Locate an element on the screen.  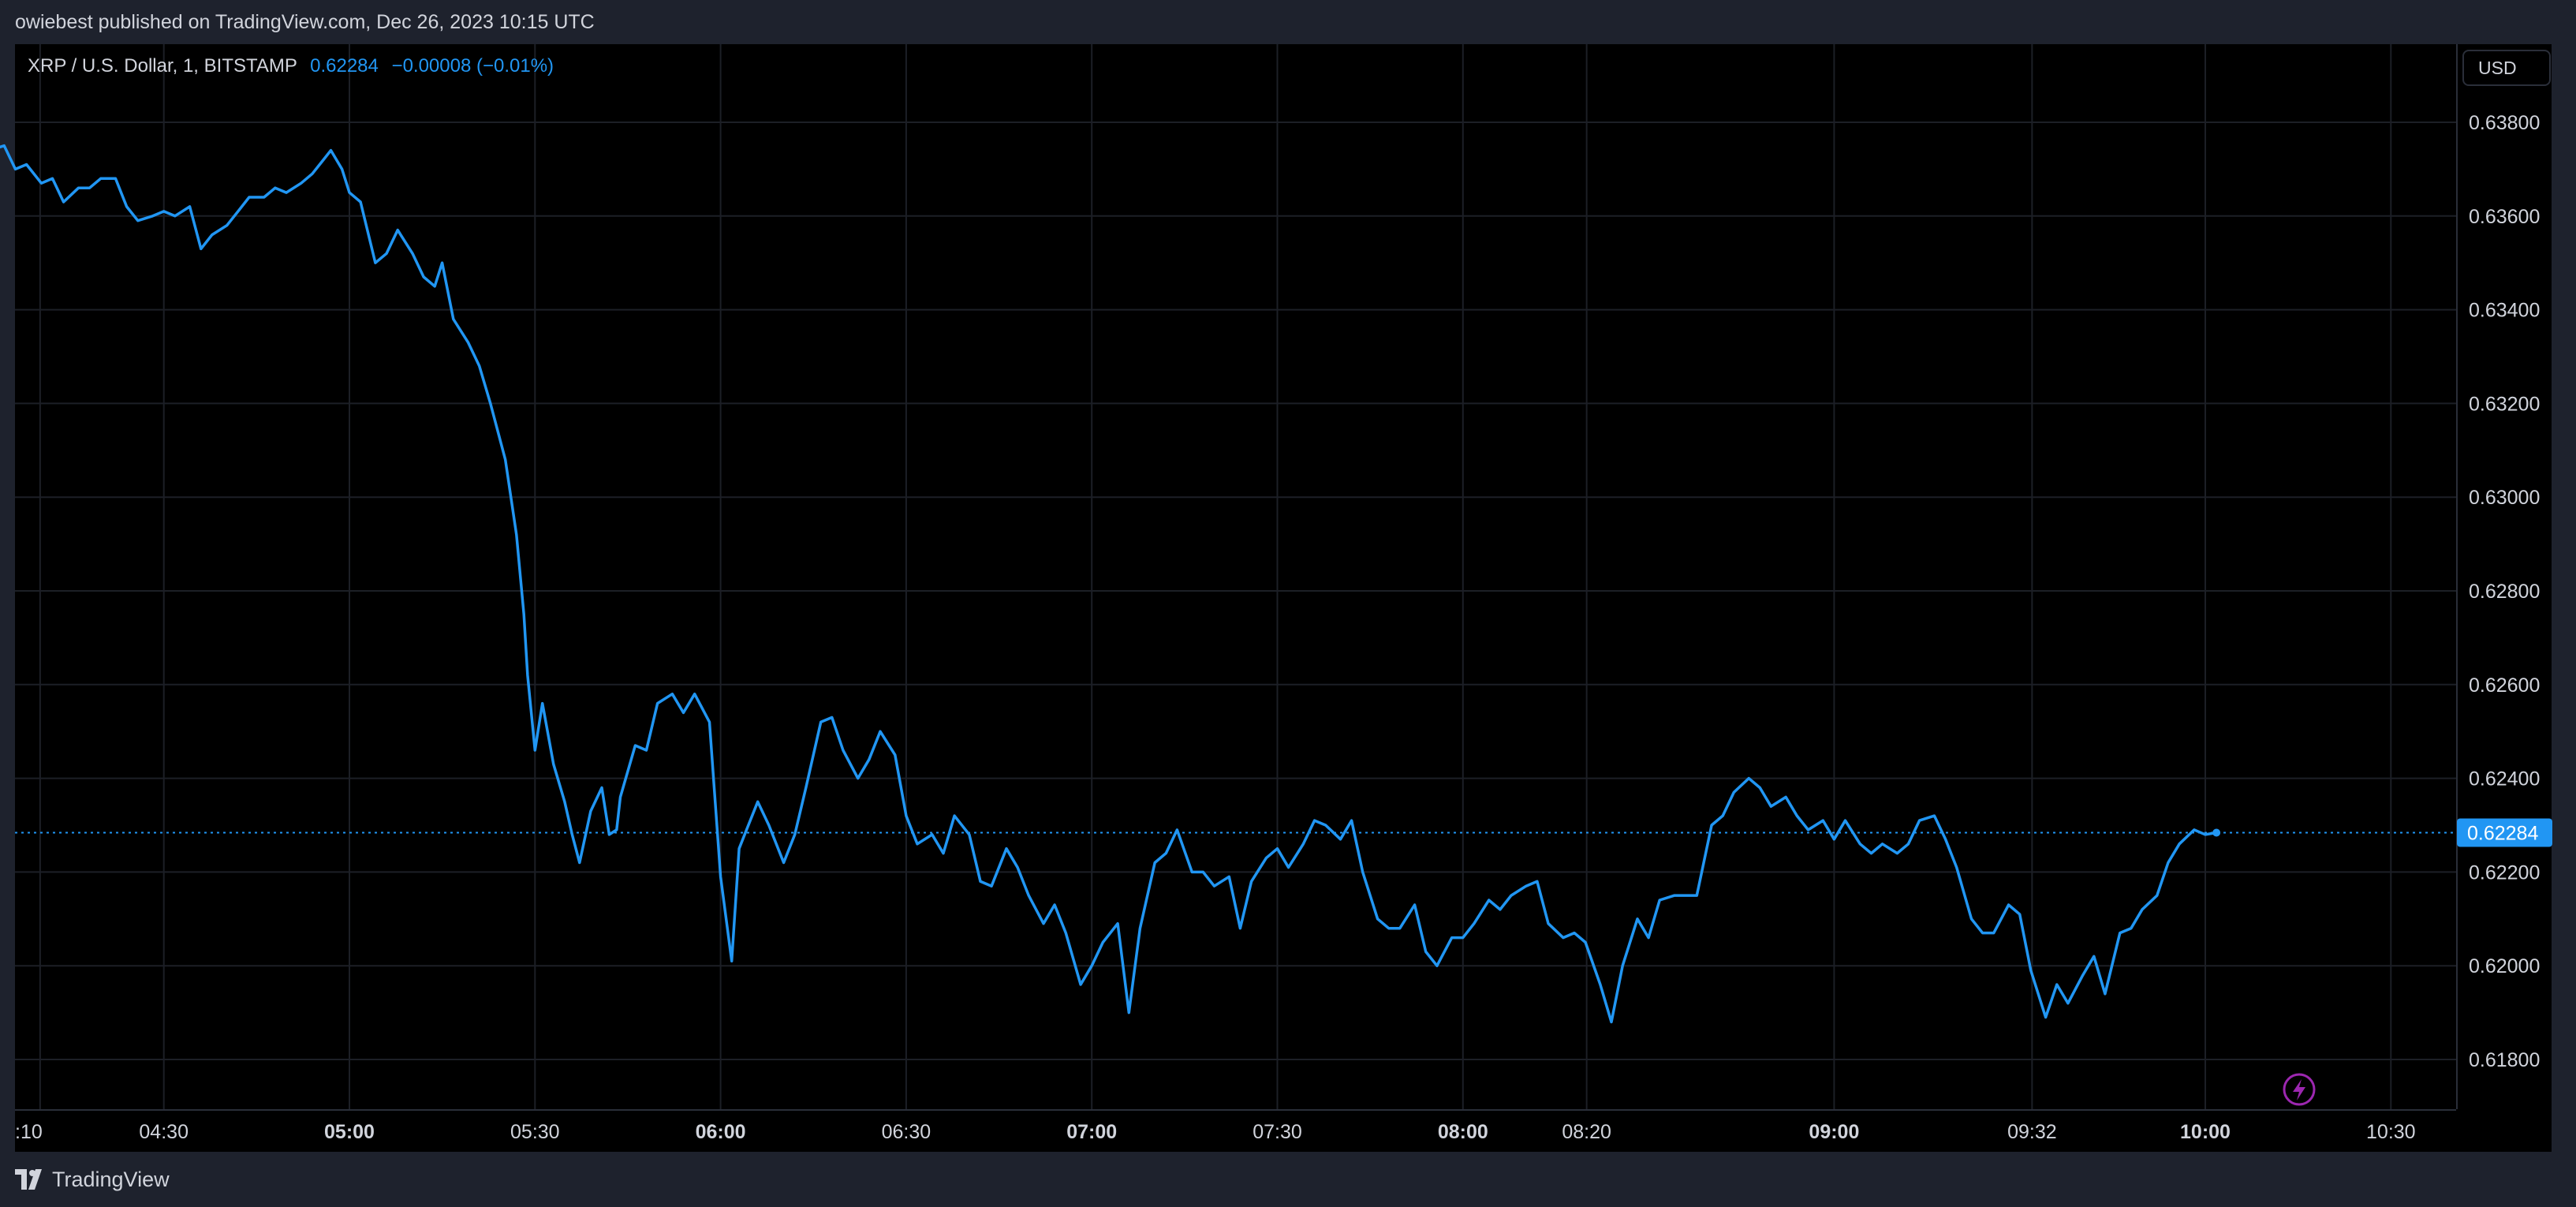
footer is located at coordinates (1288, 1179).